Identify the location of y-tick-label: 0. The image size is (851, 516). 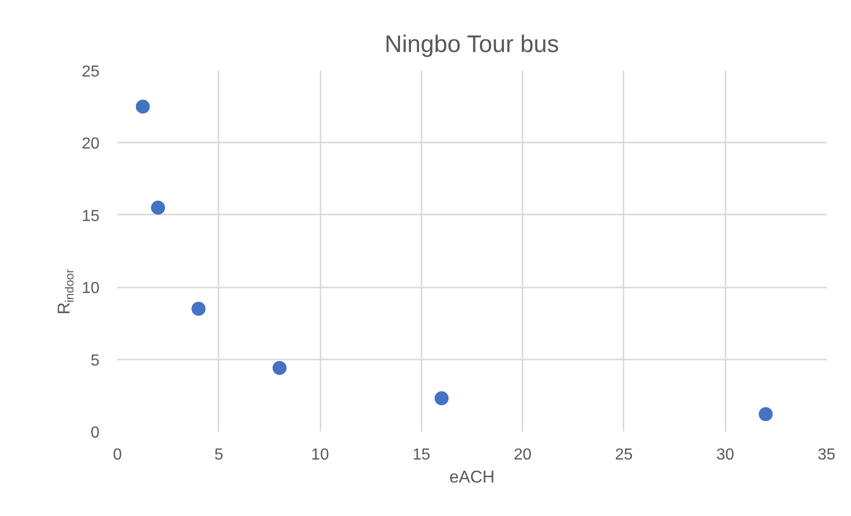
(95, 433).